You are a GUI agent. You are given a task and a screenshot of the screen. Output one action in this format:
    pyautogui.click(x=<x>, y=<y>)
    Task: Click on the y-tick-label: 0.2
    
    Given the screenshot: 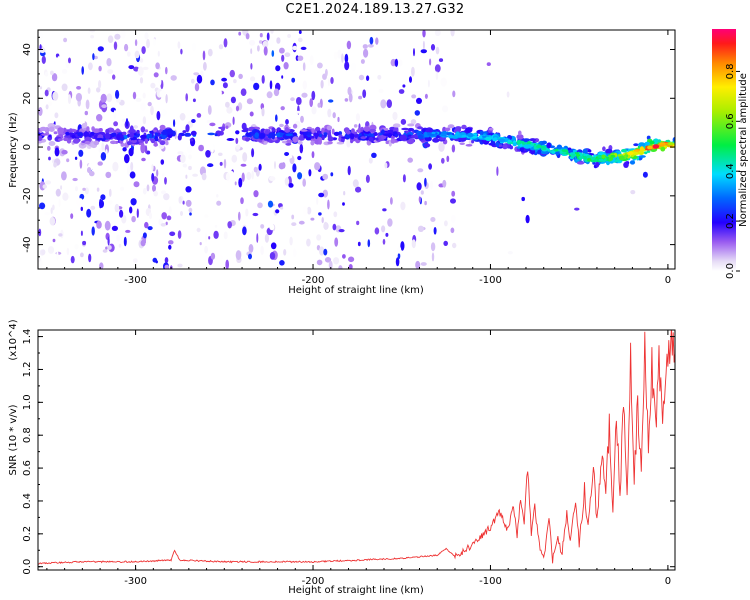 What is the action you would take?
    pyautogui.click(x=27, y=534)
    